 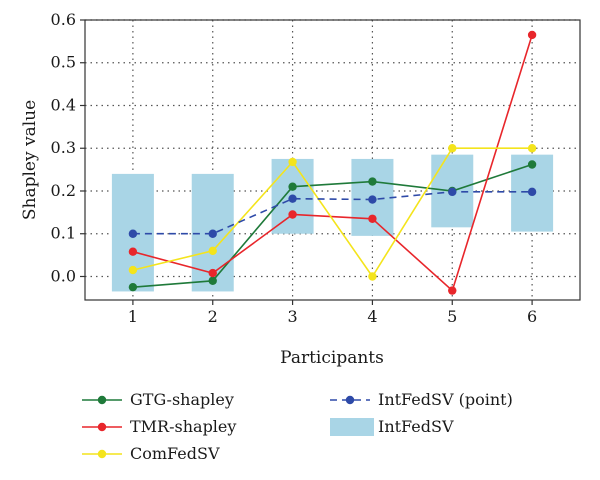 I want to click on legend-swatch-intfedsv, so click(x=352, y=427).